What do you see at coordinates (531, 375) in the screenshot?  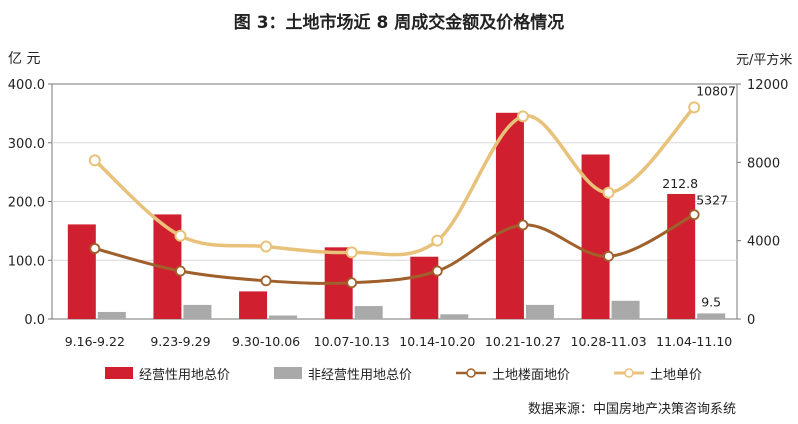 I see `legend-label-floor-price: 土地楼面地价` at bounding box center [531, 375].